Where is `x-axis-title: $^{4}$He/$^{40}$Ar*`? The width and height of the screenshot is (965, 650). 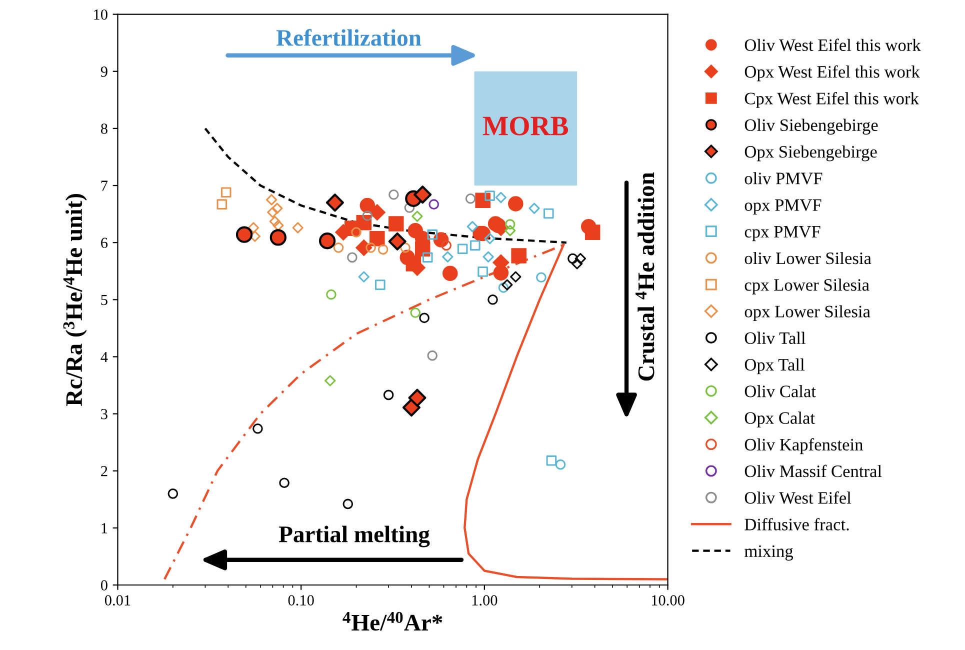
x-axis-title: $^{4}$He/$^{40}$Ar* is located at coordinates (392, 621).